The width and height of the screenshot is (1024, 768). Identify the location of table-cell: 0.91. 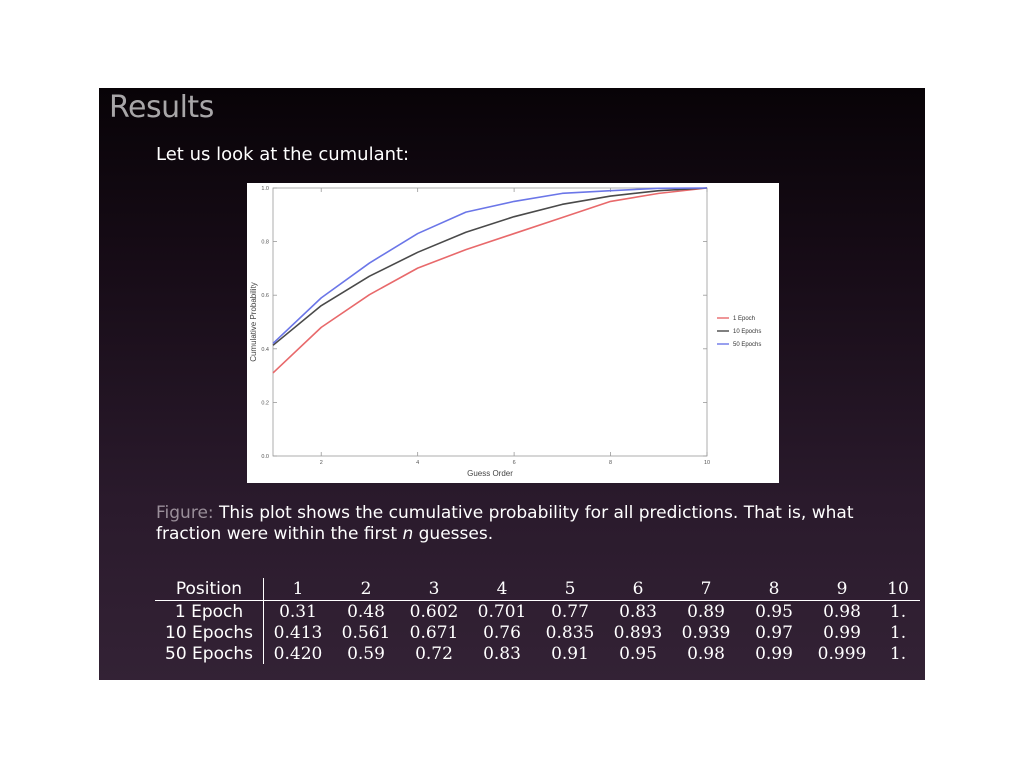
(570, 653).